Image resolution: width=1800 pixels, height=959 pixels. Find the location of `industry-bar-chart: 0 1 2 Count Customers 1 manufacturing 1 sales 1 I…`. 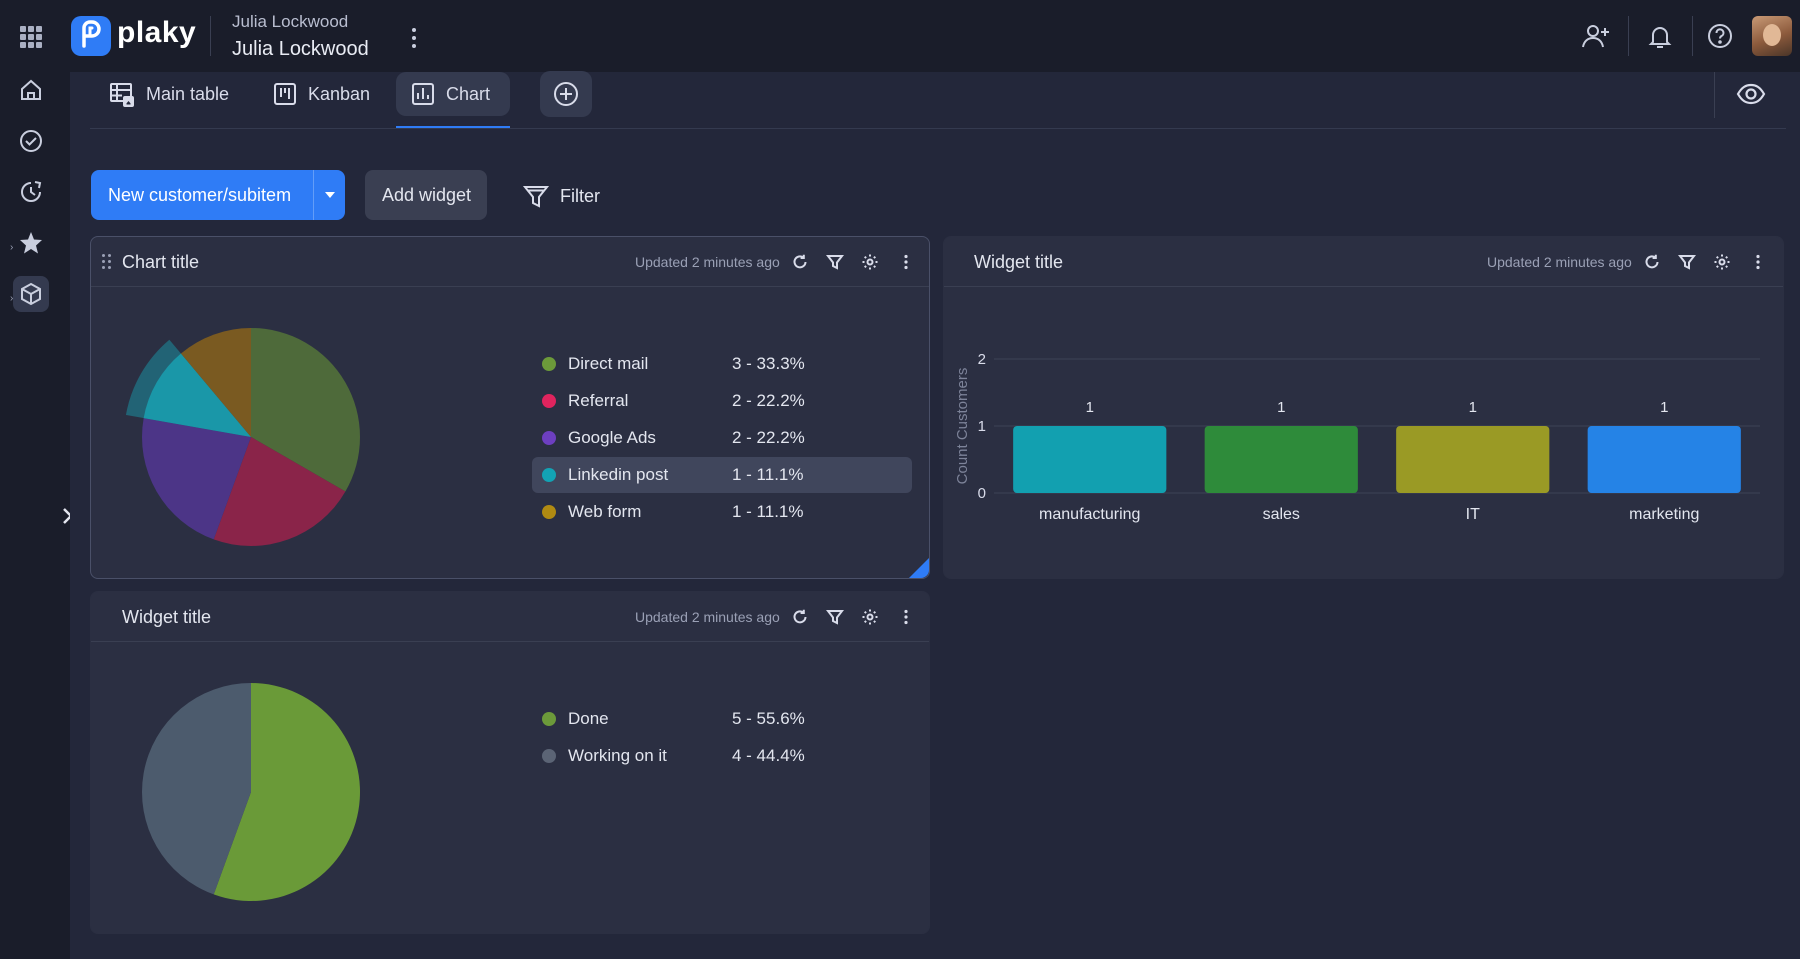

industry-bar-chart: 0 1 2 Count Customers 1 manufacturing 1 sales 1 I… is located at coordinates (1363, 432).